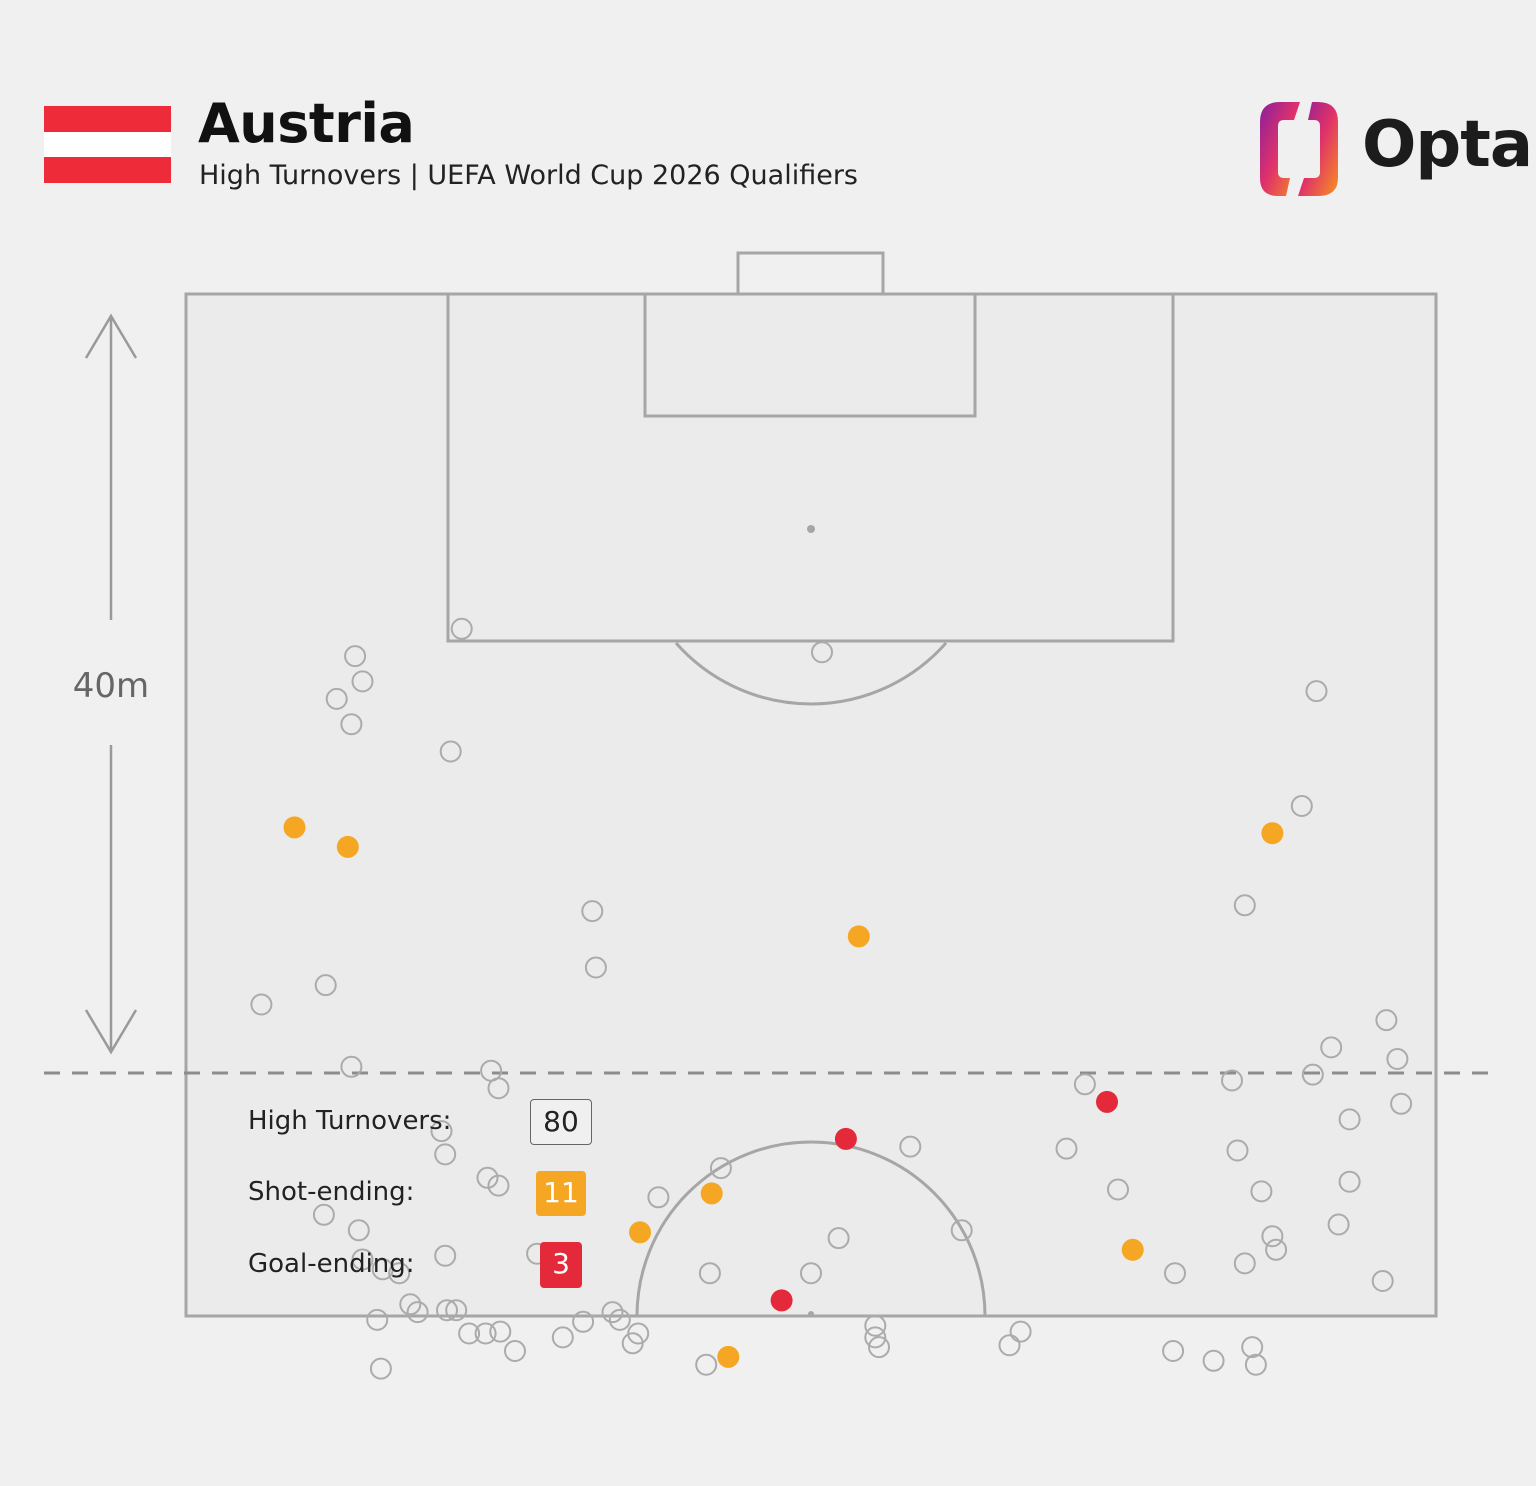 Image resolution: width=1536 pixels, height=1486 pixels. I want to click on distance-arrow, so click(111, 684).